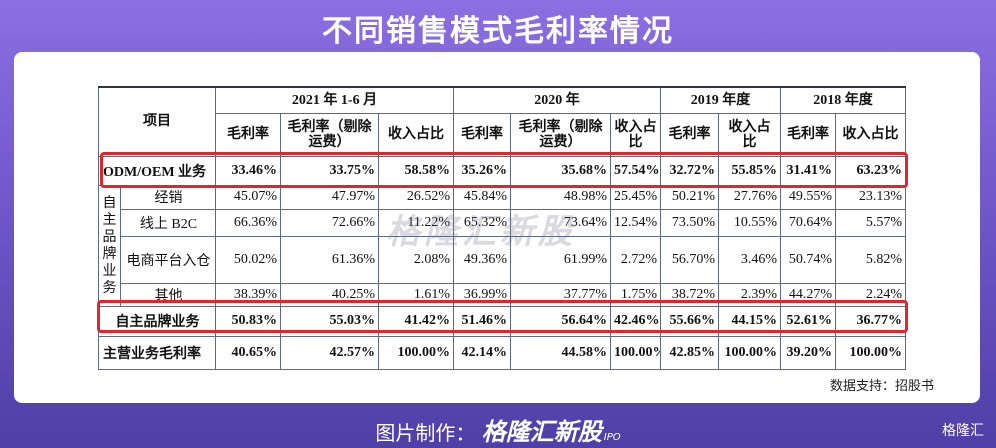  Describe the element at coordinates (482, 321) in the screenshot. I see `cell: 51.46%` at that location.